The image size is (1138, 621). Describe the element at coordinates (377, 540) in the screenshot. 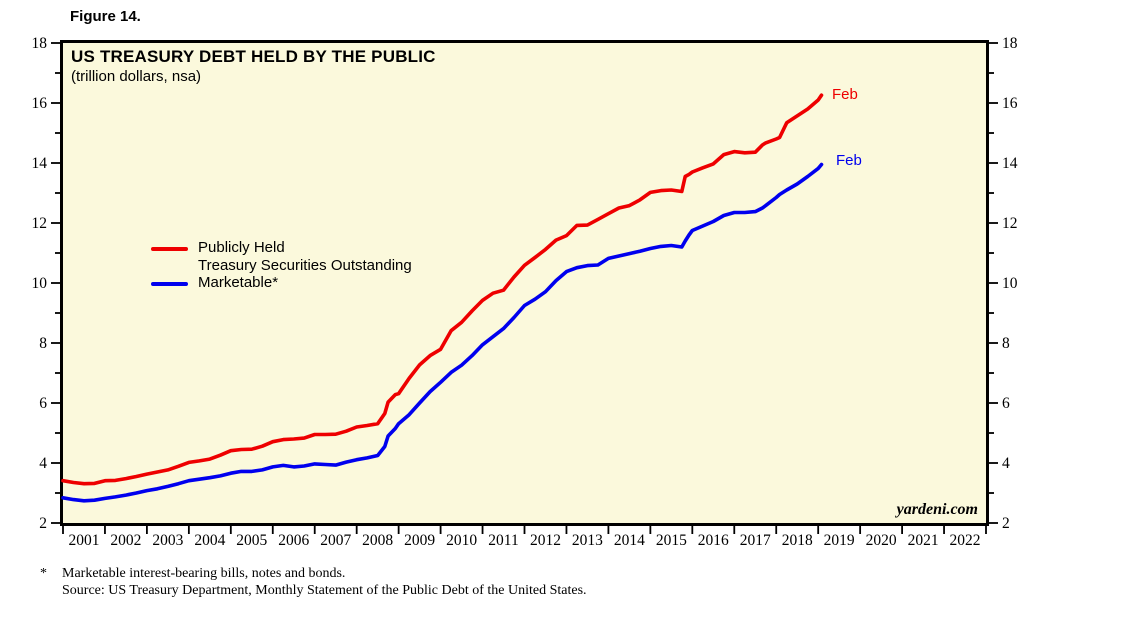

I see `x-axis-year-label: 2008` at that location.